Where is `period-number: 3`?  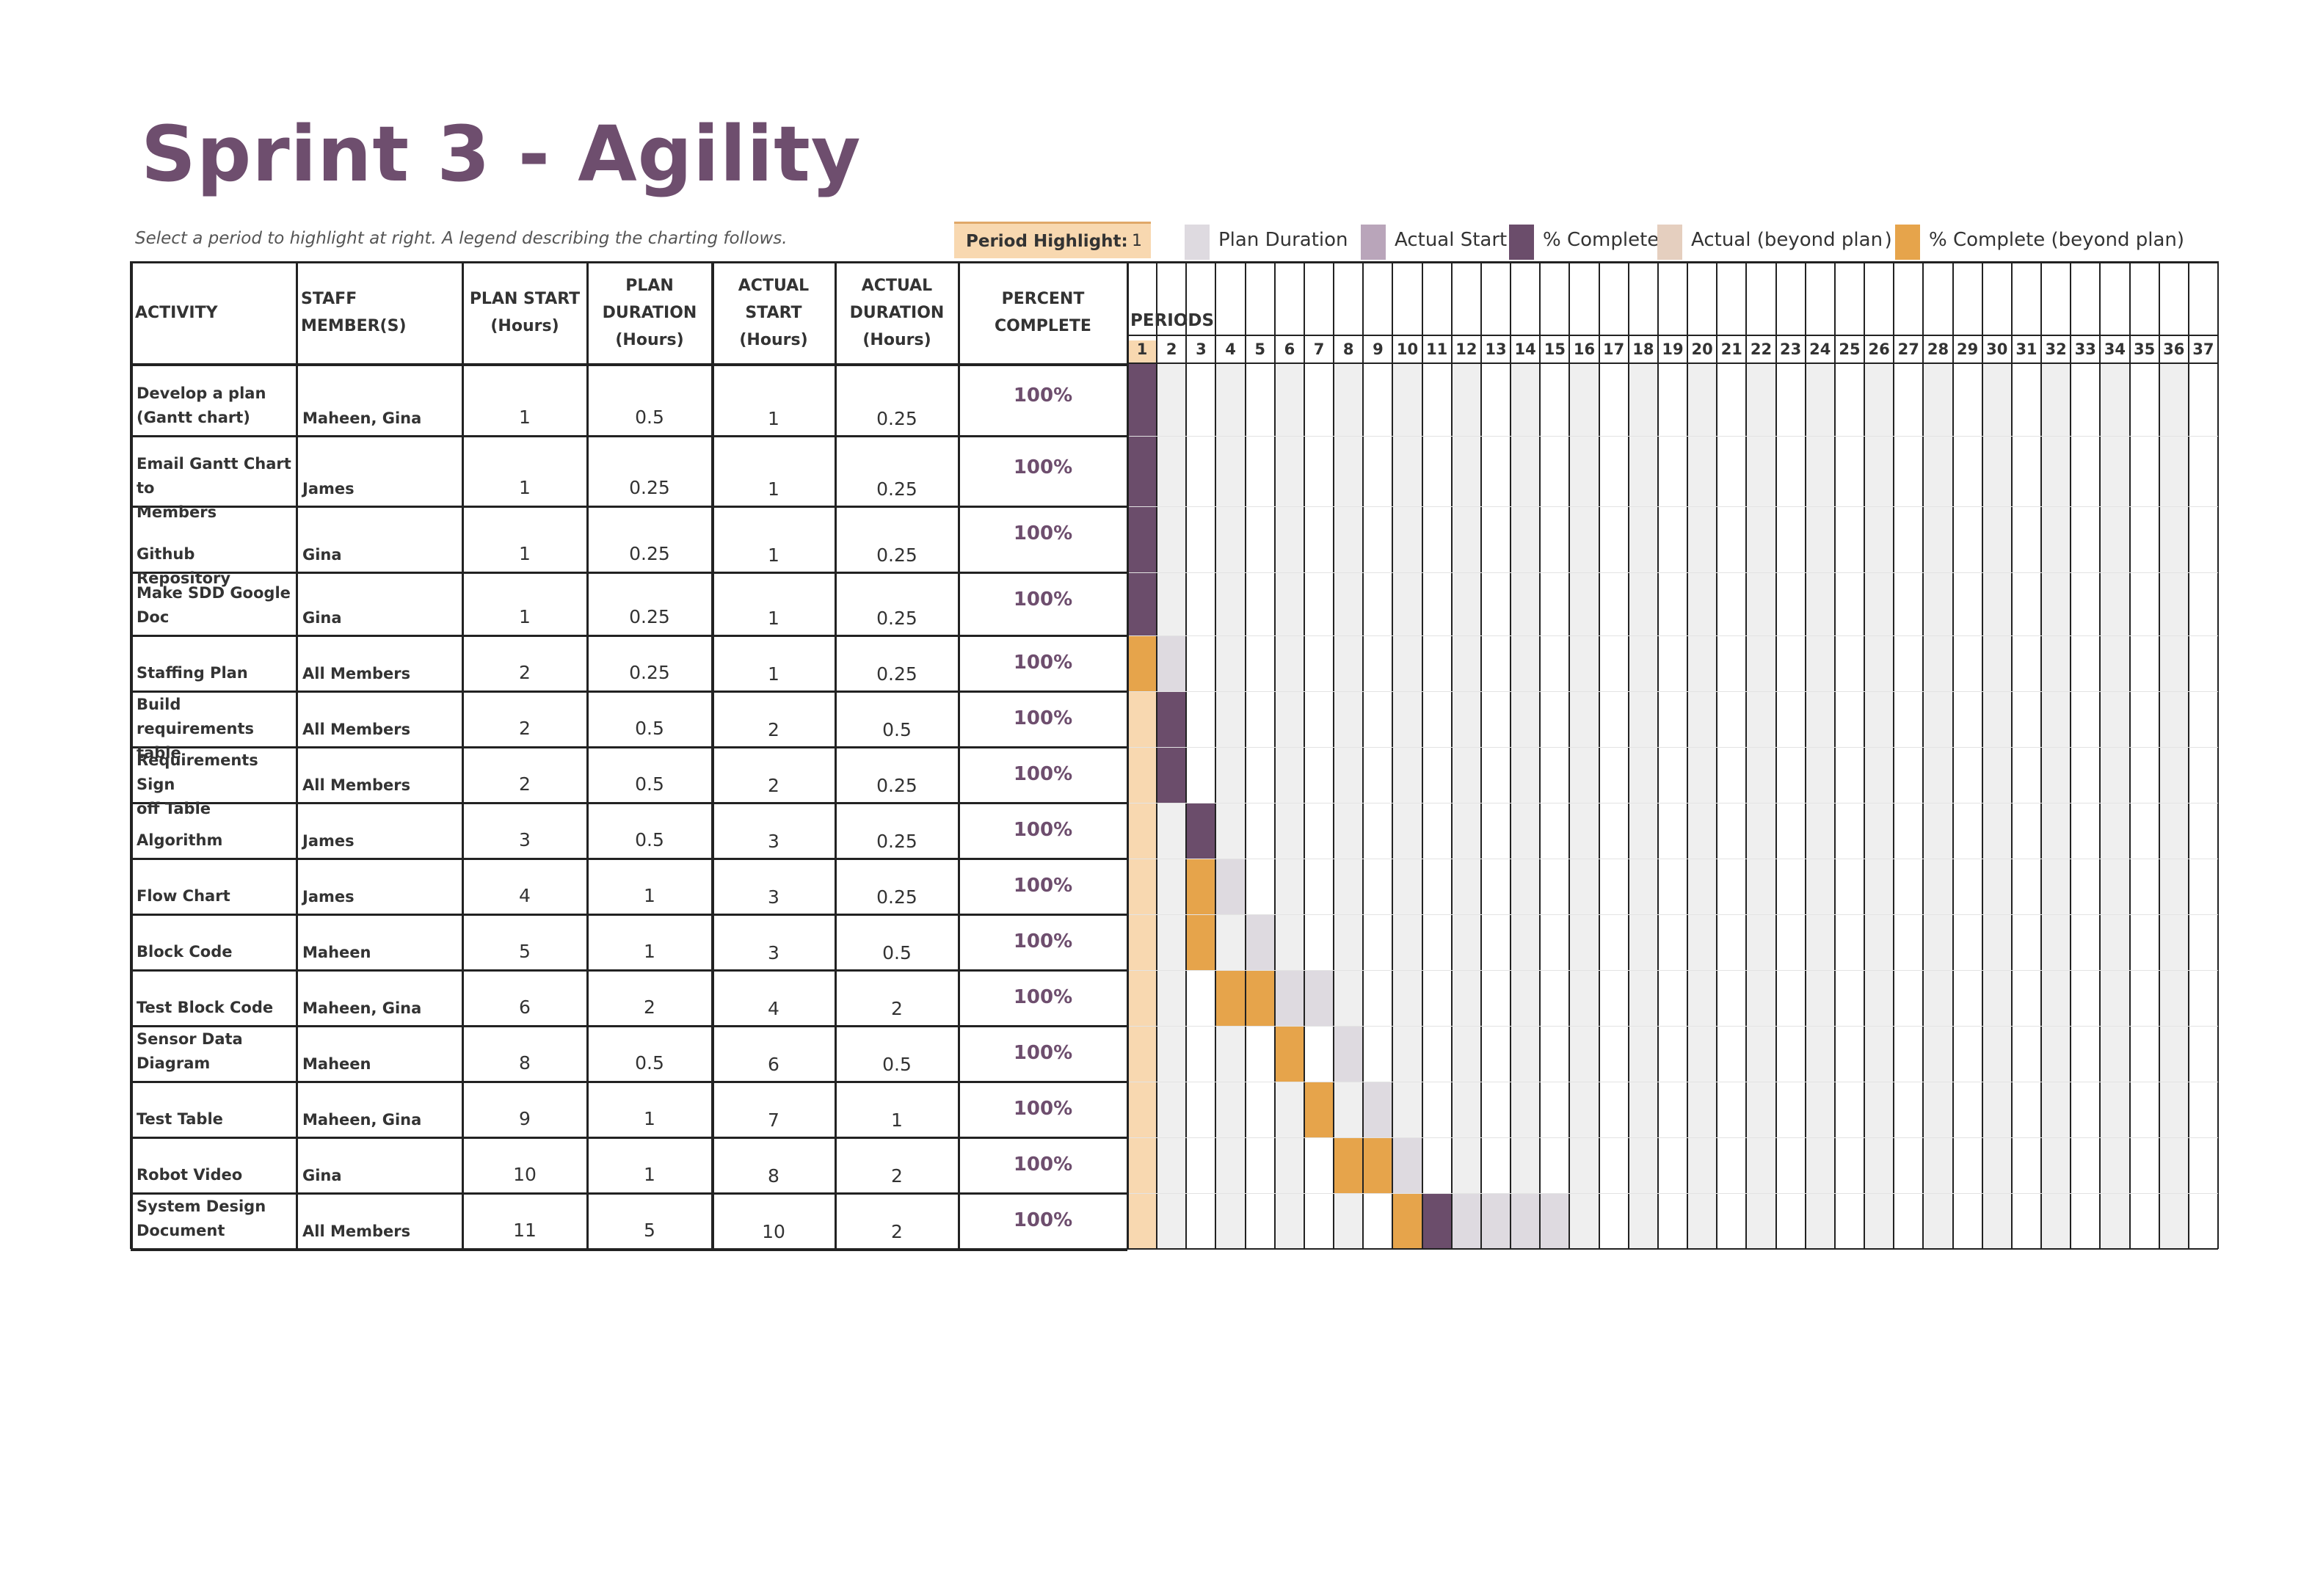
period-number: 3 is located at coordinates (1201, 349).